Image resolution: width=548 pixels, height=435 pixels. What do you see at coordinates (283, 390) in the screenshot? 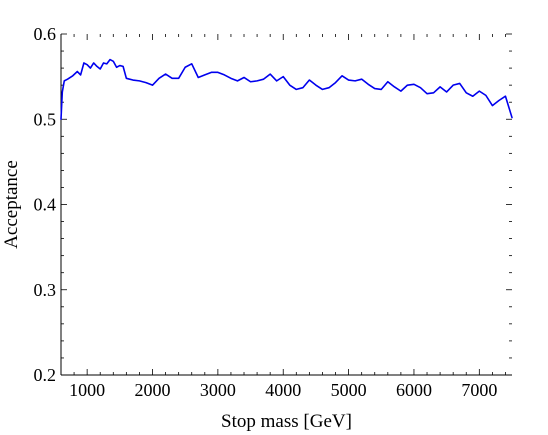
I see `x-tick-label: 4000` at bounding box center [283, 390].